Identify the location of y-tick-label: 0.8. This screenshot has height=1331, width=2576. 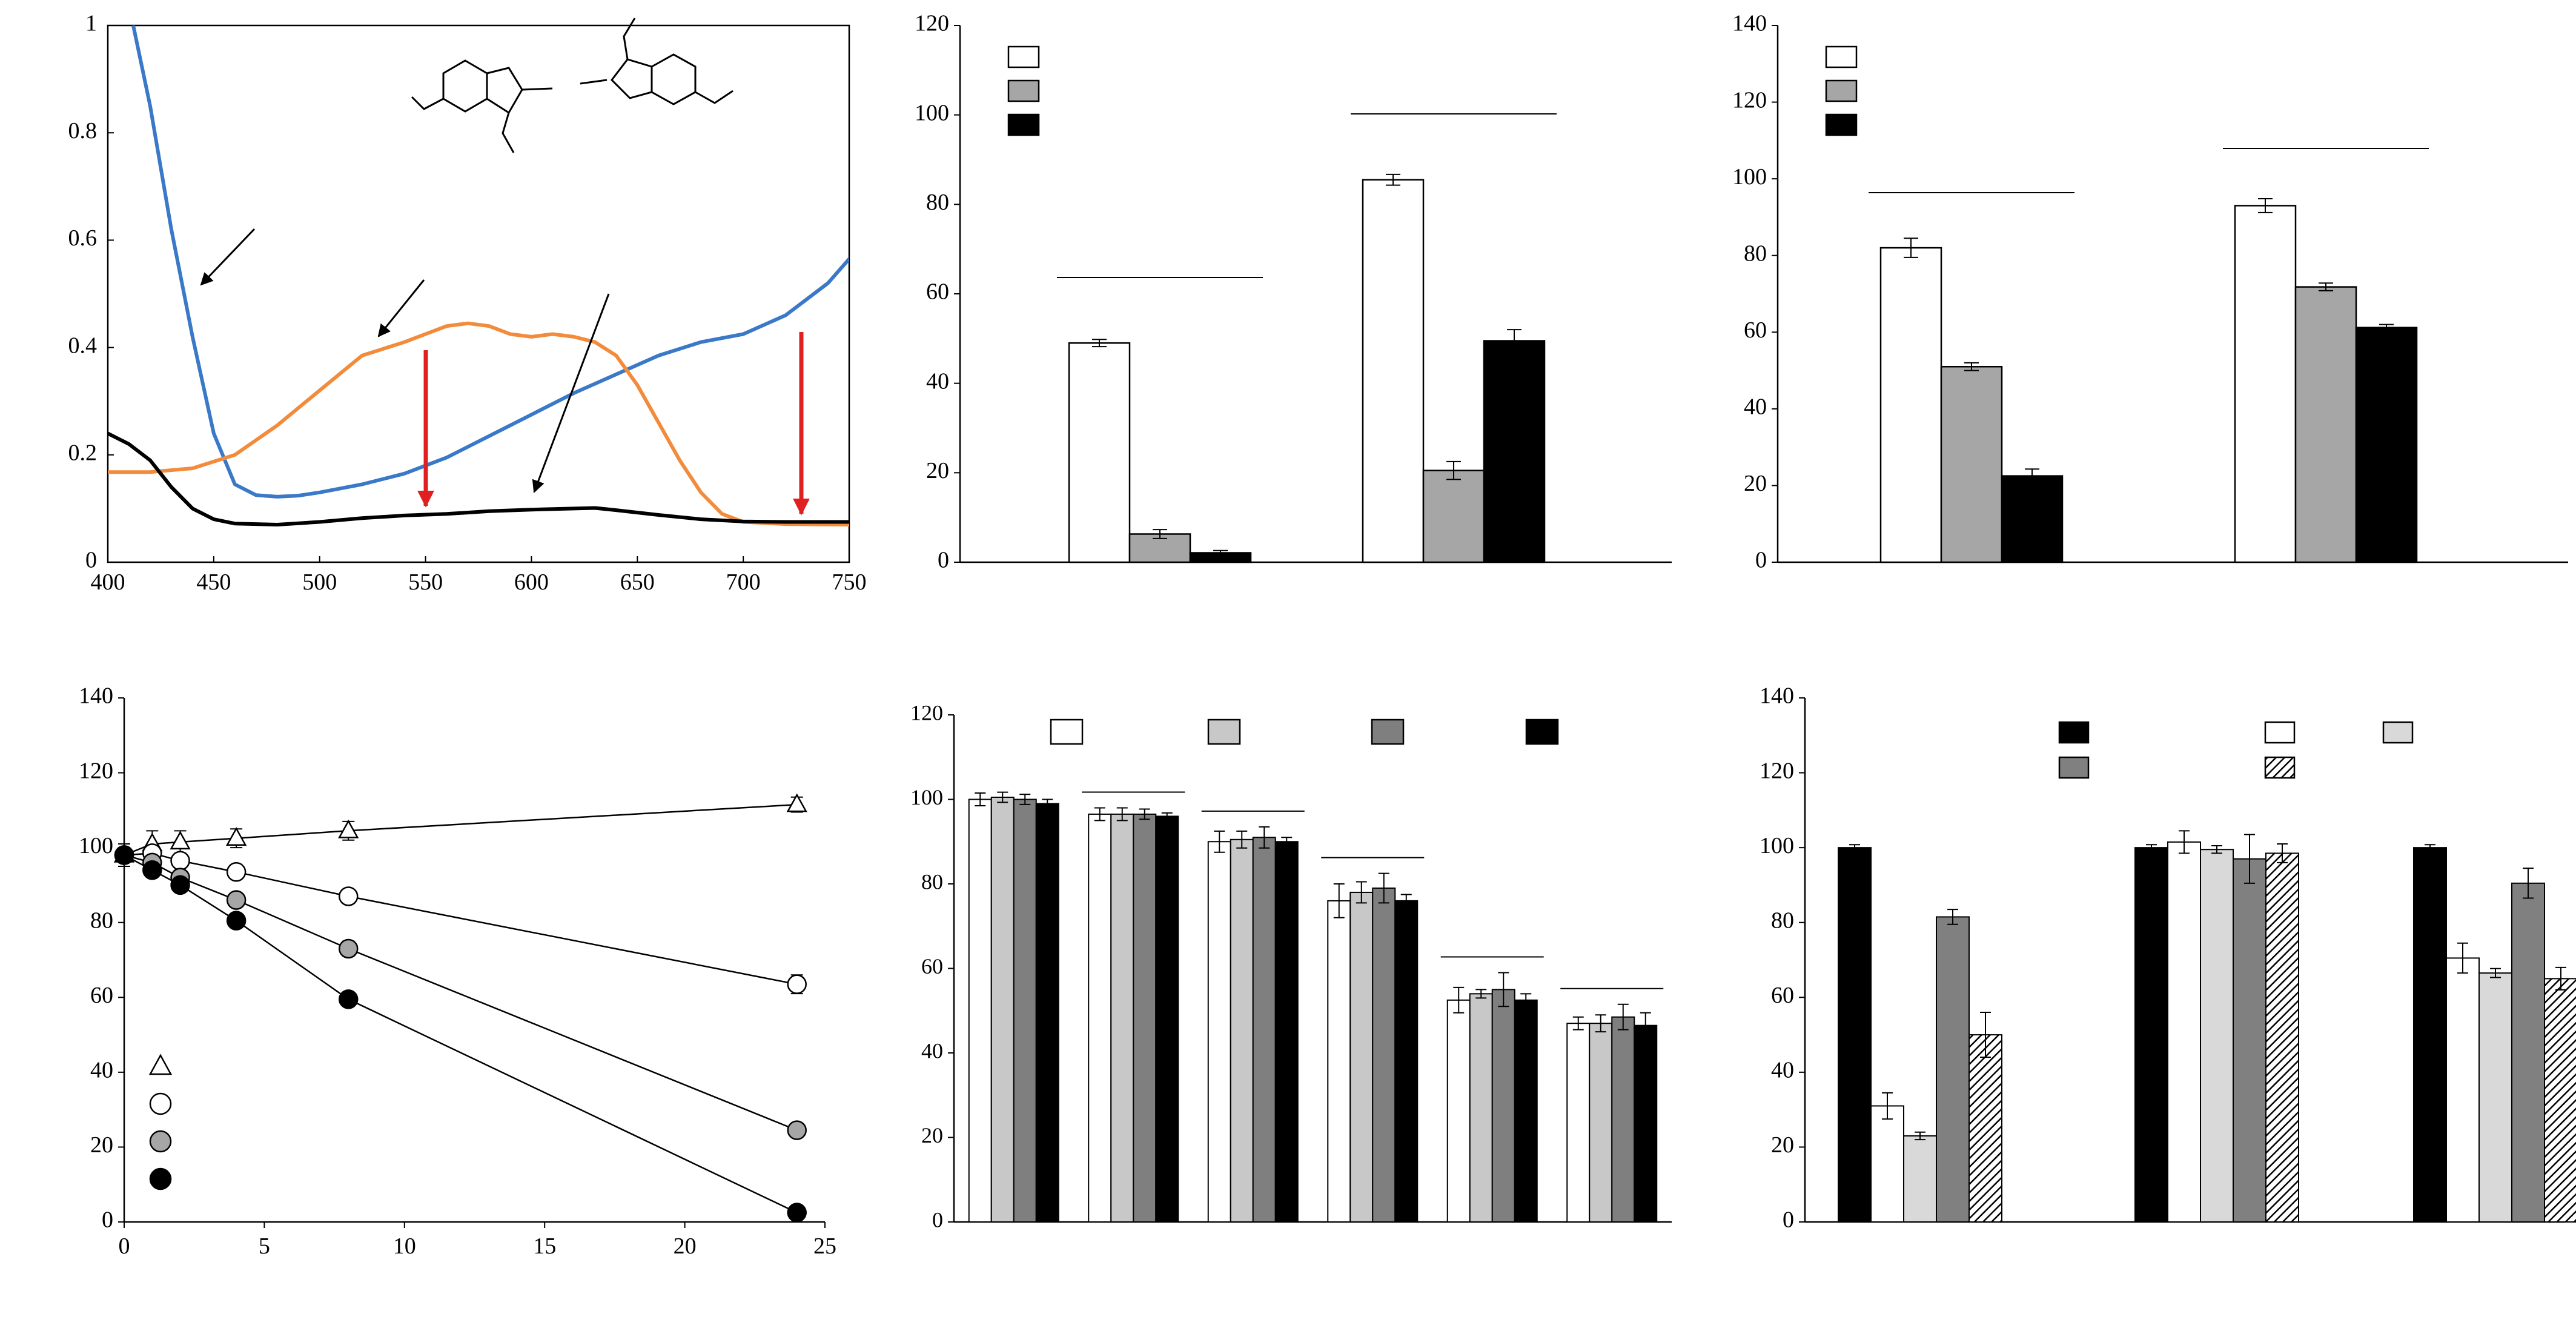
(83, 131).